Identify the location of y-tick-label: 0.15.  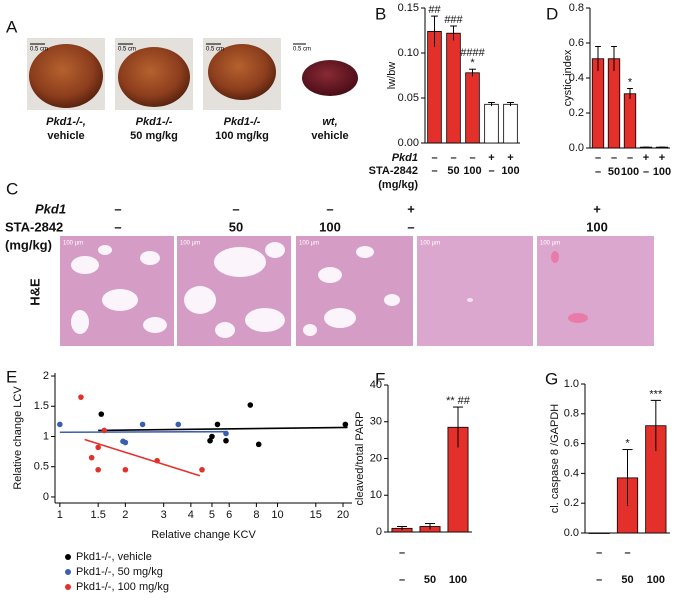
(408, 8).